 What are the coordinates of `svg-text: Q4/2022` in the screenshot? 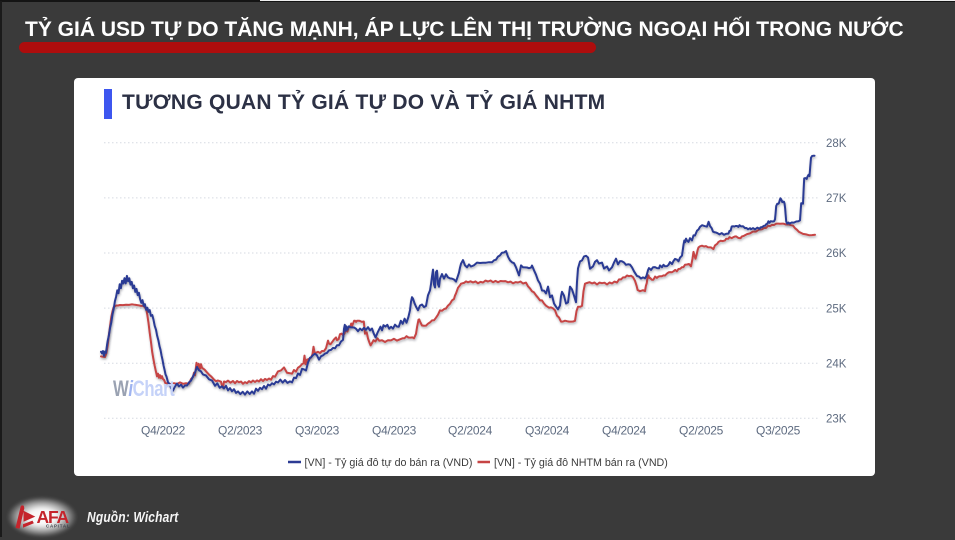 It's located at (163, 431).